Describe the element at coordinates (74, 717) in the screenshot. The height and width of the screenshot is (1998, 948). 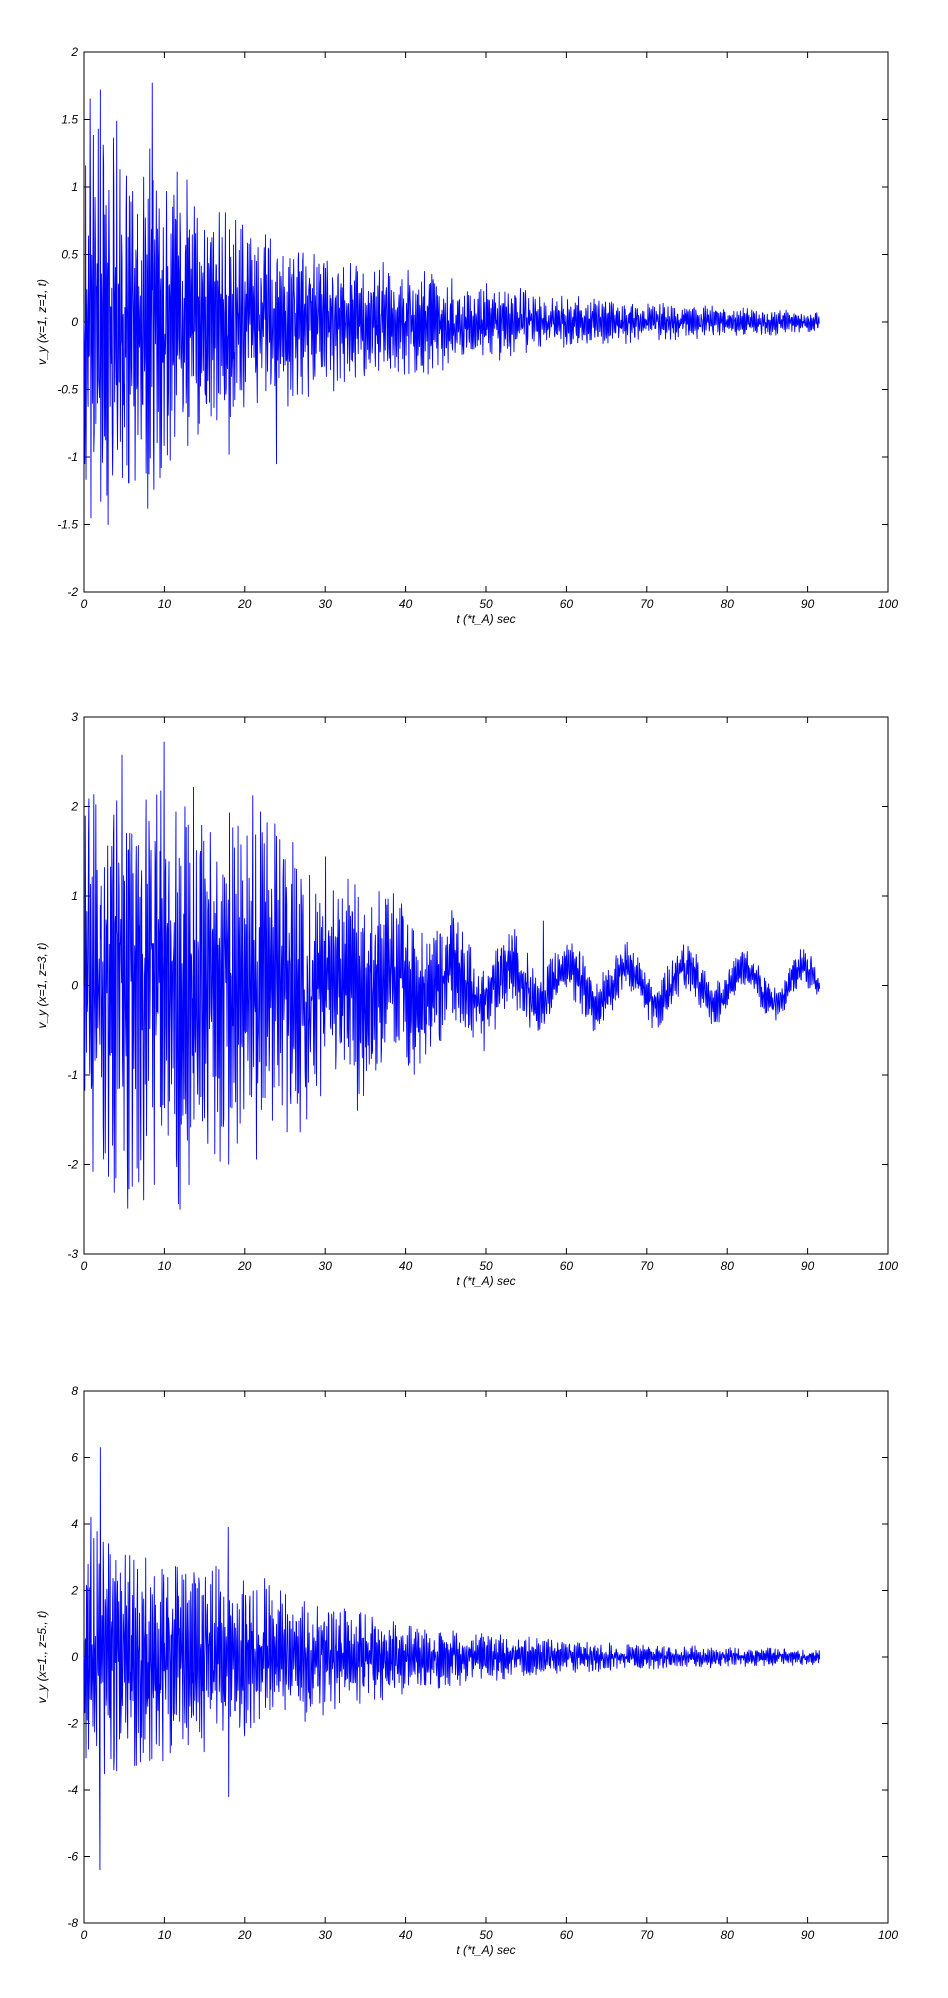
I see `chart-2-y-tick-label: 3` at that location.